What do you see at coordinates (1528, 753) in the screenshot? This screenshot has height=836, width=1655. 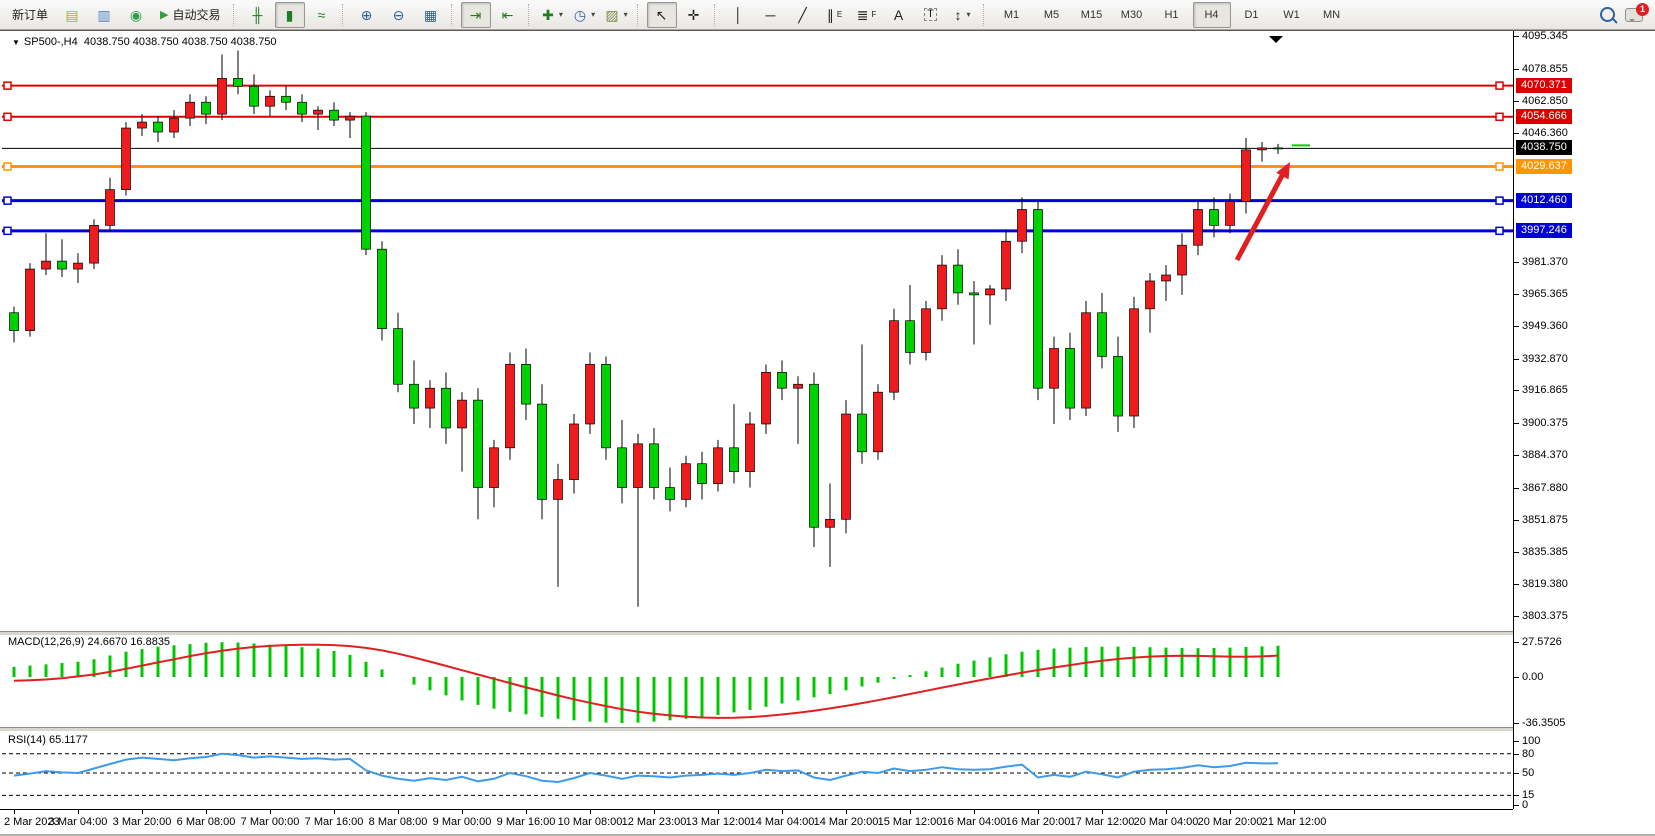 I see `rsi-tick-label: 80` at bounding box center [1528, 753].